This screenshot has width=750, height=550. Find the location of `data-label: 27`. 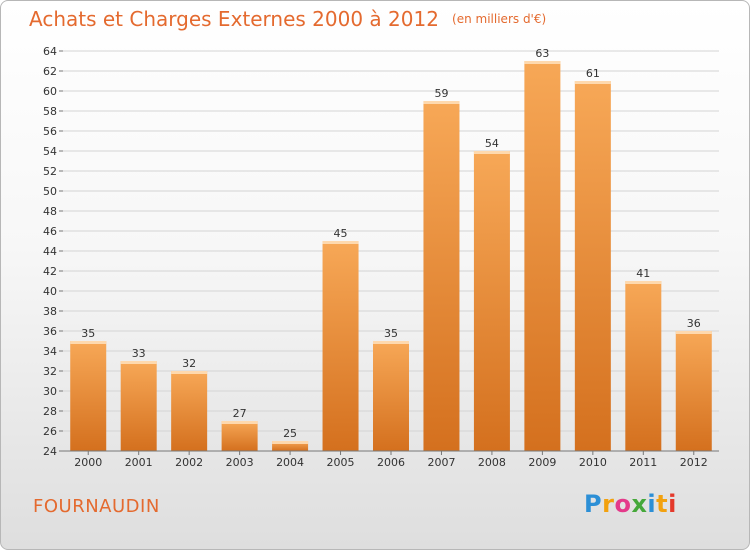

data-label: 27 is located at coordinates (240, 413).